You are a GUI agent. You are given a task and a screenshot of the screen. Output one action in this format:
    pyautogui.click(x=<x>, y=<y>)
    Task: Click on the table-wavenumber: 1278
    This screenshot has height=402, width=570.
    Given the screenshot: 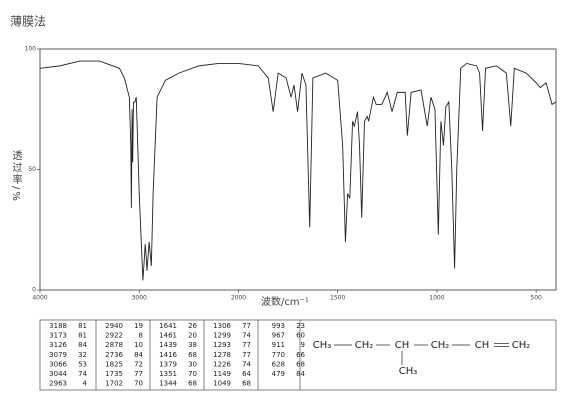 What is the action you would take?
    pyautogui.click(x=222, y=355)
    